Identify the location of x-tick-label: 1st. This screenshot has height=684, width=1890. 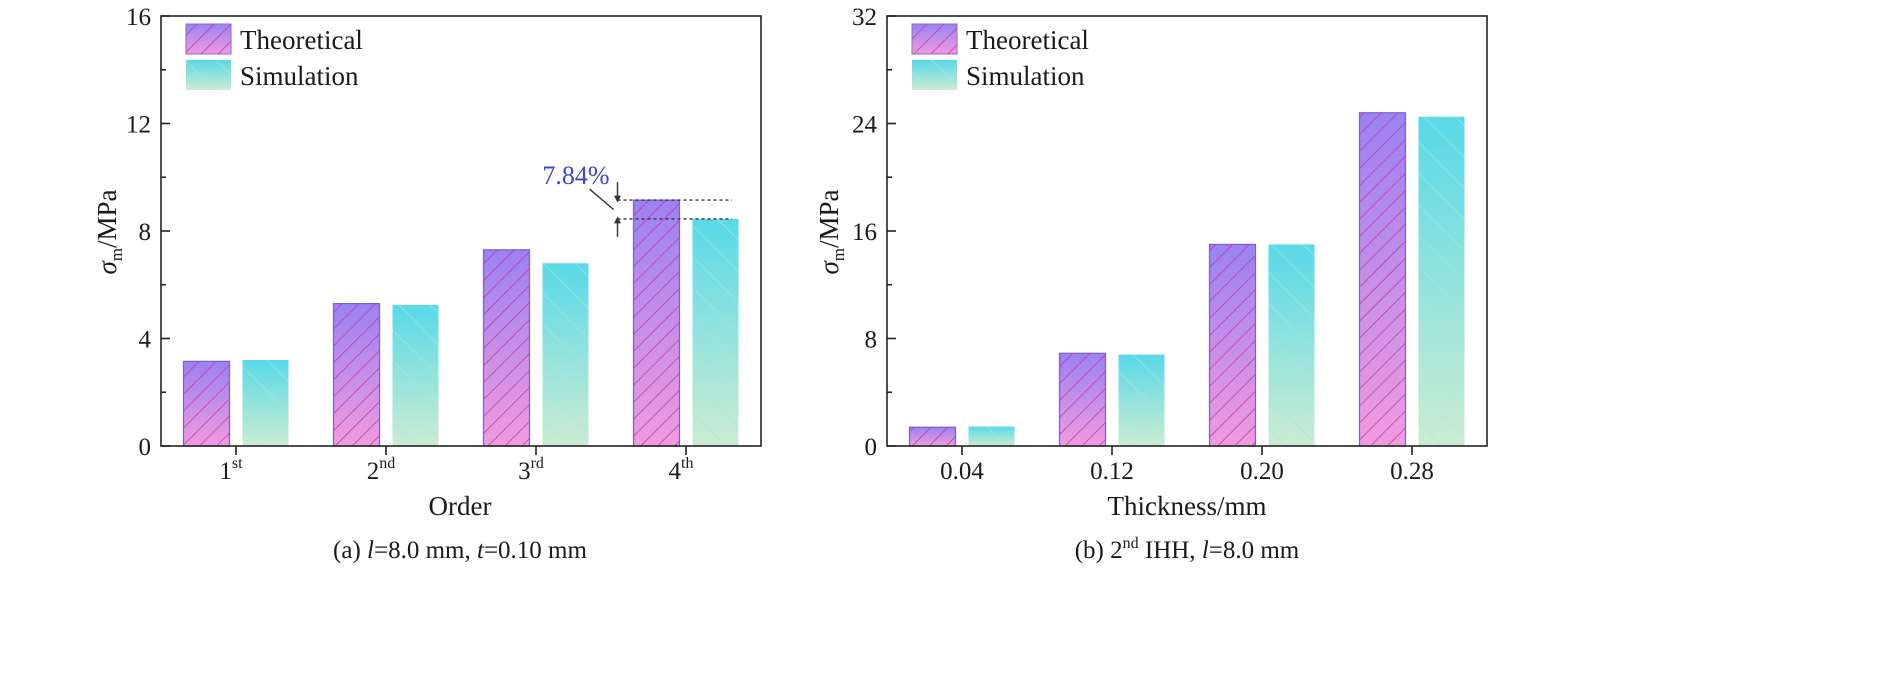
(231, 470).